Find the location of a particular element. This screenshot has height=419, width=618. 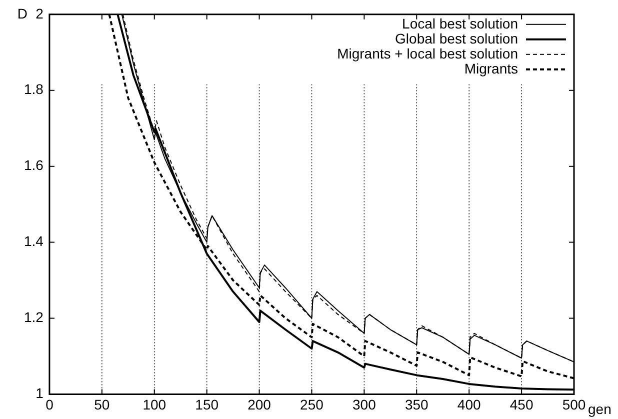

x-tick-label: 350 is located at coordinates (416, 404).